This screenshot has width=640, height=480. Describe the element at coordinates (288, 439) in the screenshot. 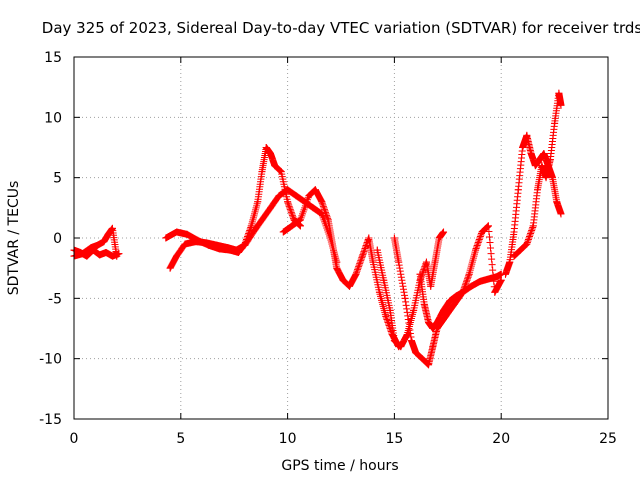

I see `x-tick-label: 10` at that location.